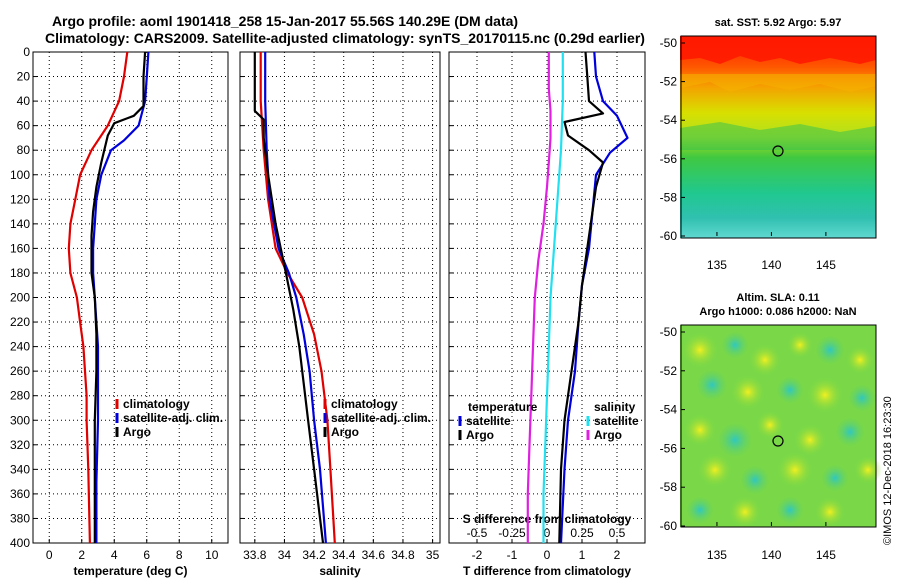 The height and width of the screenshot is (580, 900). Describe the element at coordinates (81, 555) in the screenshot. I see `temperature-xtick-label: 2` at that location.